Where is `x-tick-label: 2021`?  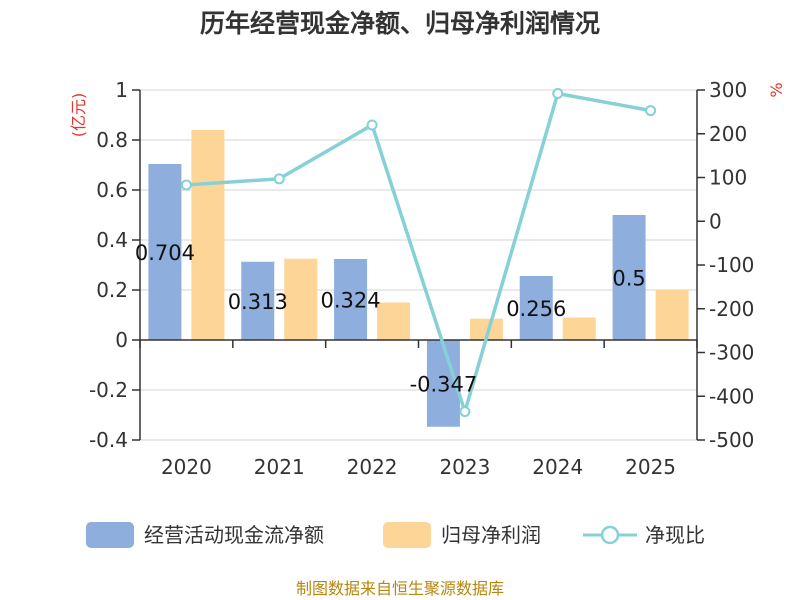
x-tick-label: 2021 is located at coordinates (279, 467).